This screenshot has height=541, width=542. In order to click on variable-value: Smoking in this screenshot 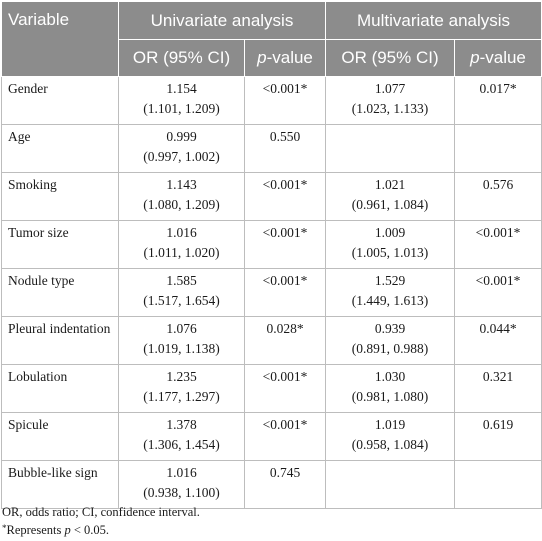, I will do `click(32, 184)`.